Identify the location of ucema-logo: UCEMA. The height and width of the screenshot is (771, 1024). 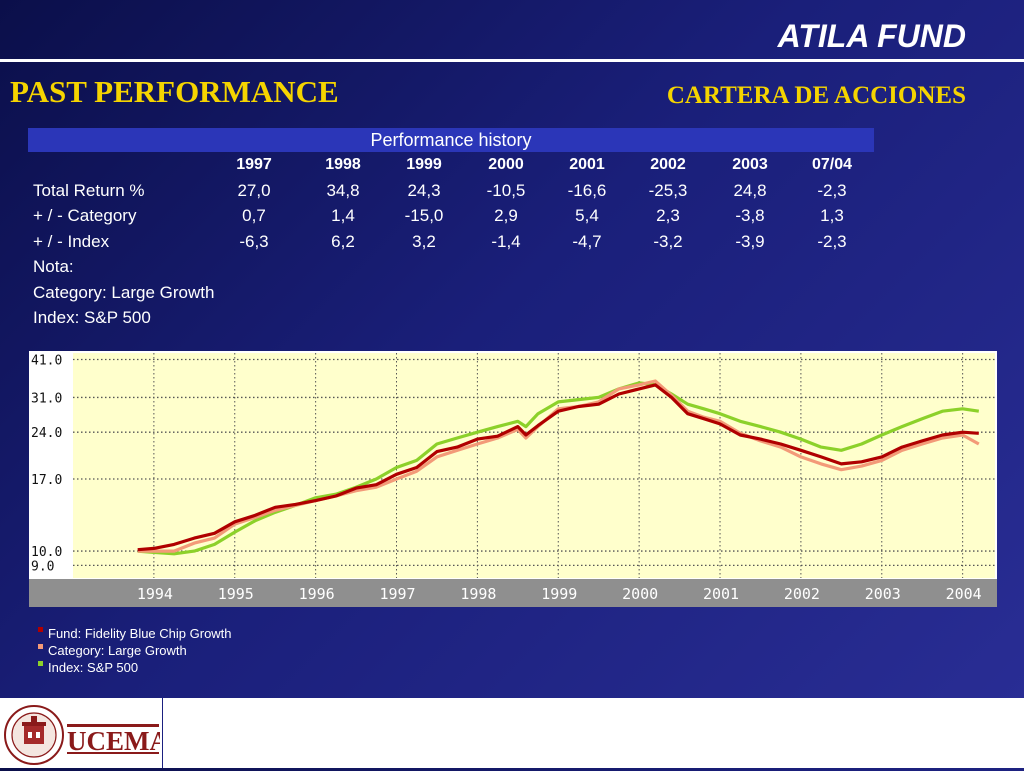
(86, 736).